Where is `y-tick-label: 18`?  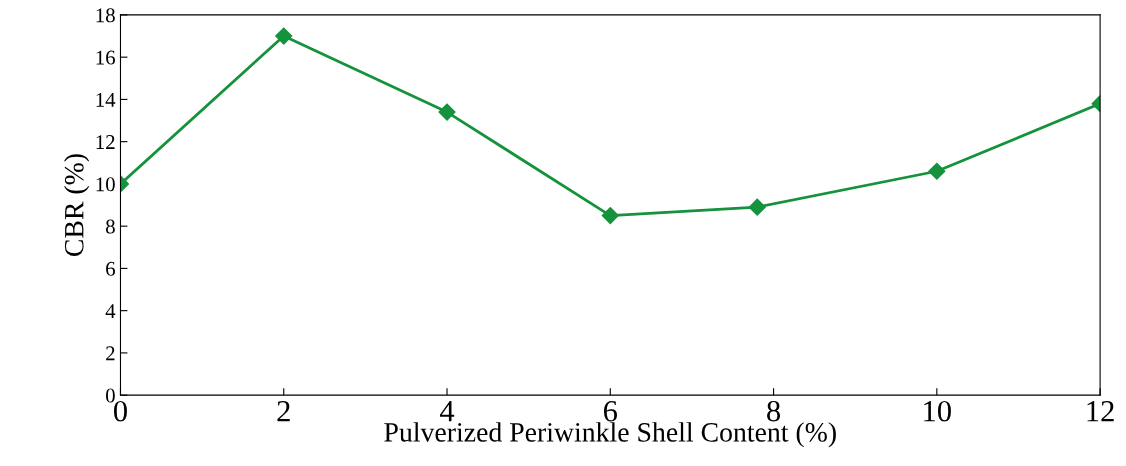 y-tick-label: 18 is located at coordinates (105, 15).